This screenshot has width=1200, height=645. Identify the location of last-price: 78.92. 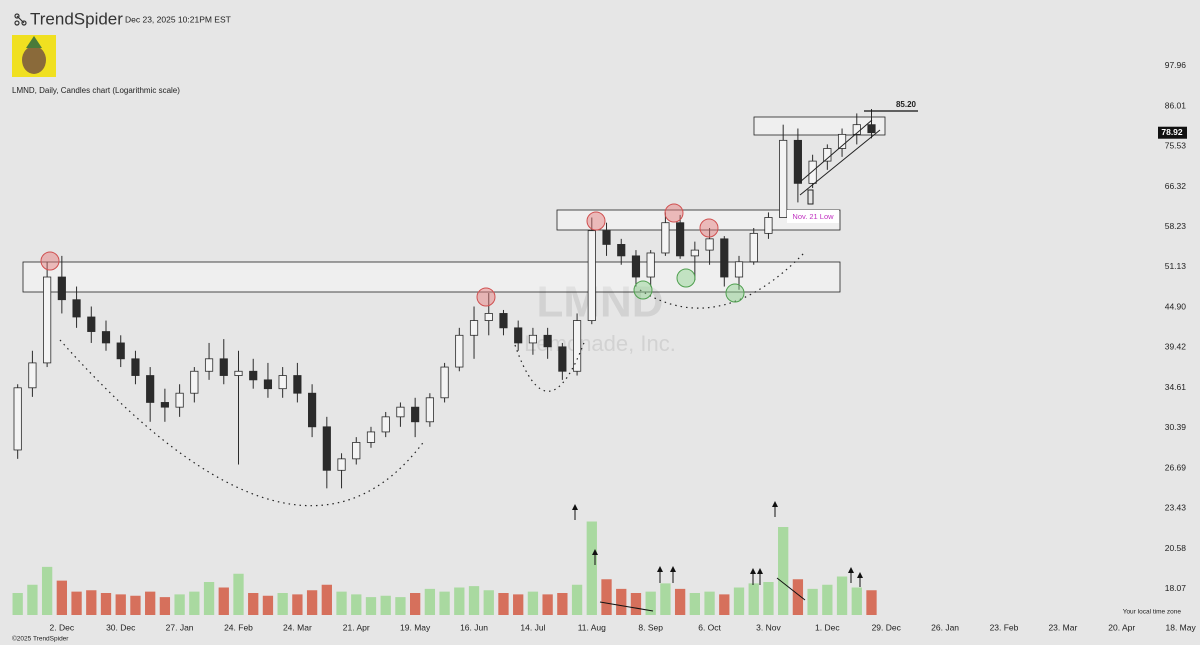
(1172, 132).